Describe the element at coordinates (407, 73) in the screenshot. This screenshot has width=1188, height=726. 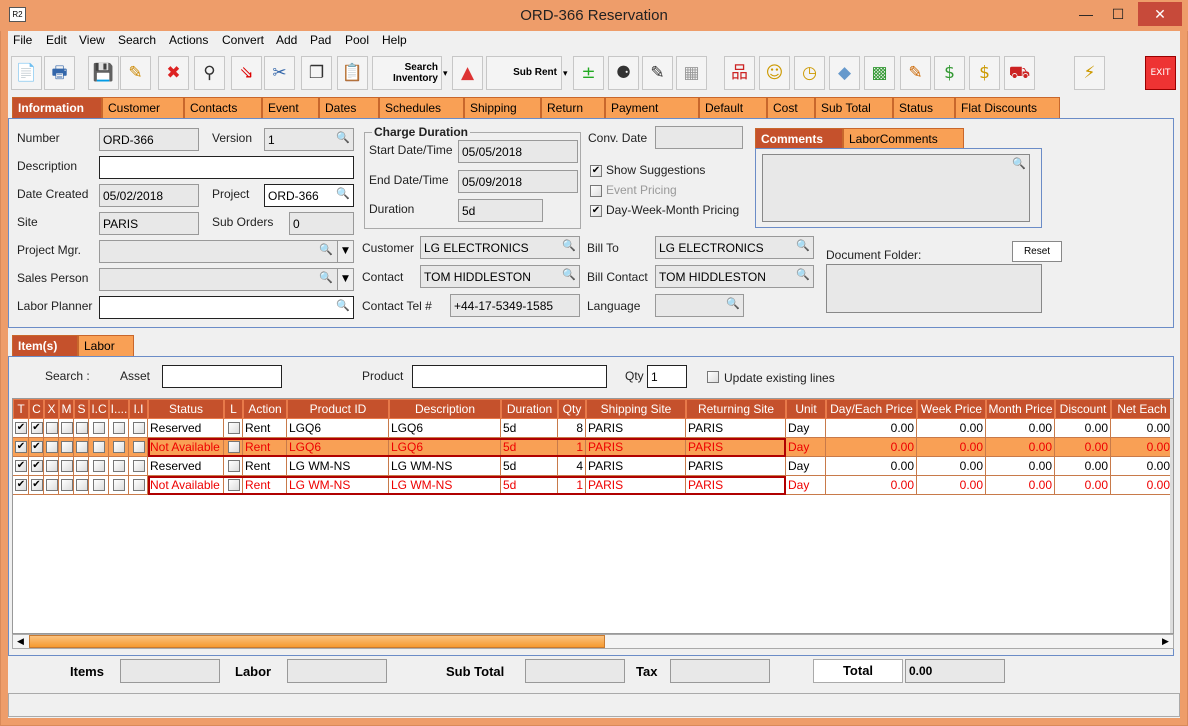
I see `search-inventory-button: Search Inventory` at that location.